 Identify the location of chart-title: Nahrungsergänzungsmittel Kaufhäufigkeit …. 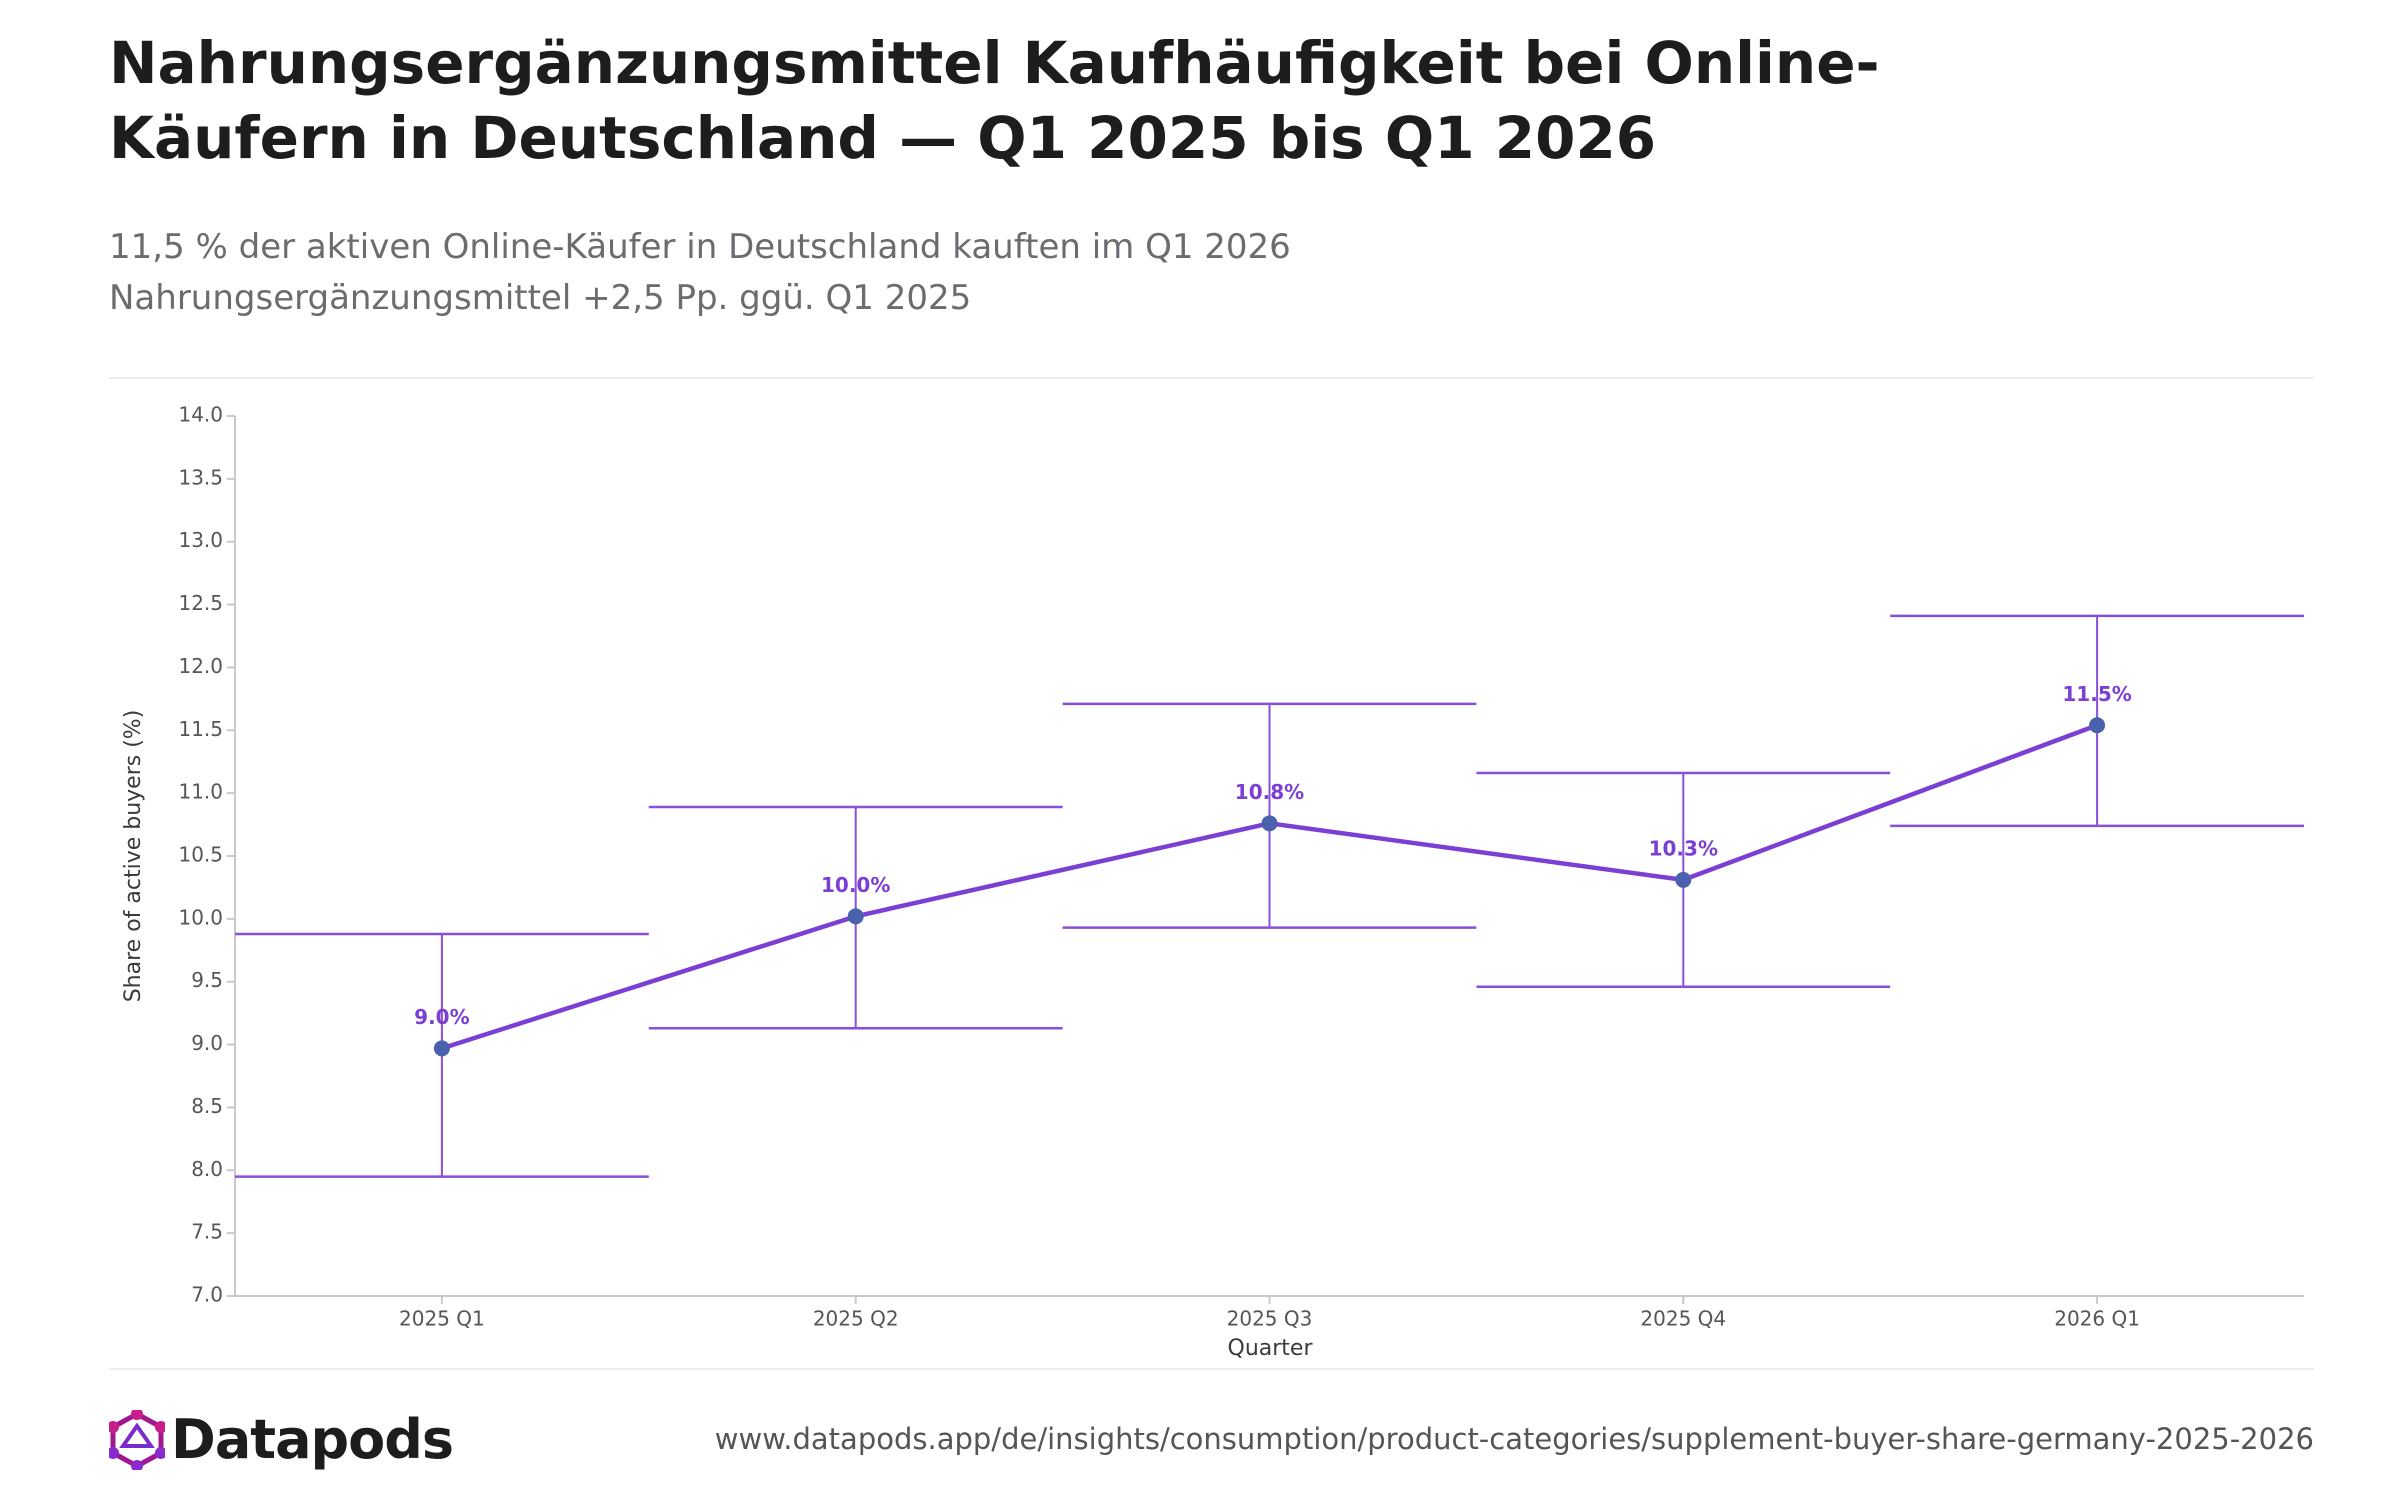
(994, 100).